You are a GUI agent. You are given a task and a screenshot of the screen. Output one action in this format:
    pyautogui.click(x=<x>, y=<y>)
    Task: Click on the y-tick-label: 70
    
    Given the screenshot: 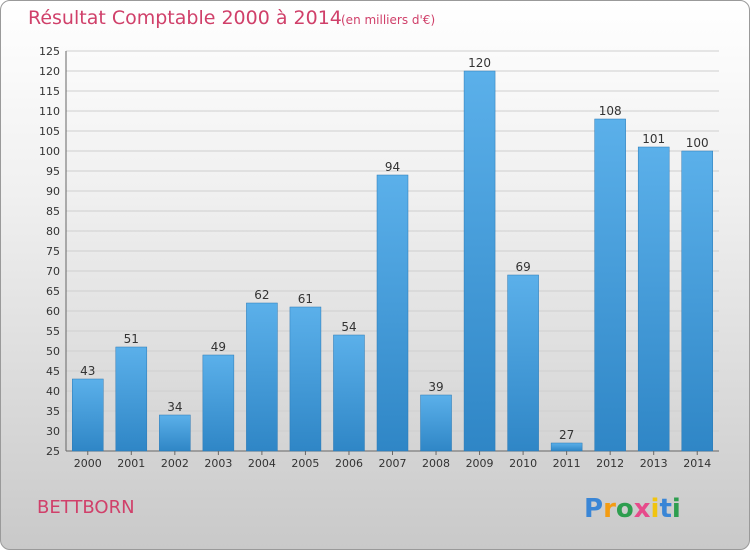 What is the action you would take?
    pyautogui.click(x=53, y=271)
    